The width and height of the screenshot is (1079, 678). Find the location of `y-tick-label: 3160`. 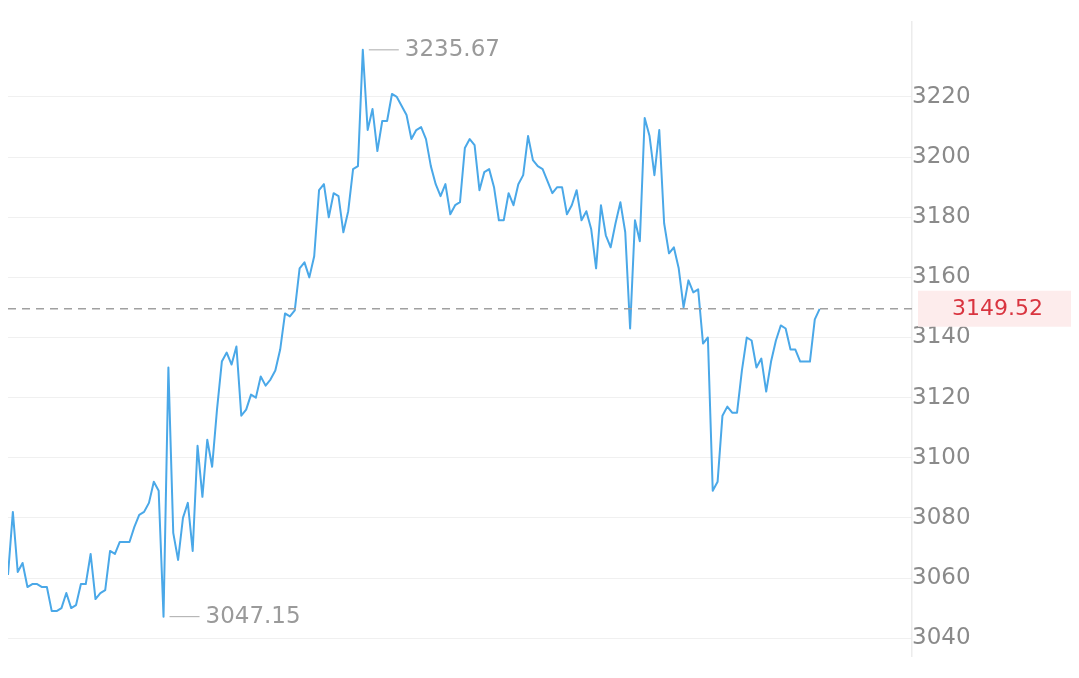

y-tick-label: 3160 is located at coordinates (941, 275).